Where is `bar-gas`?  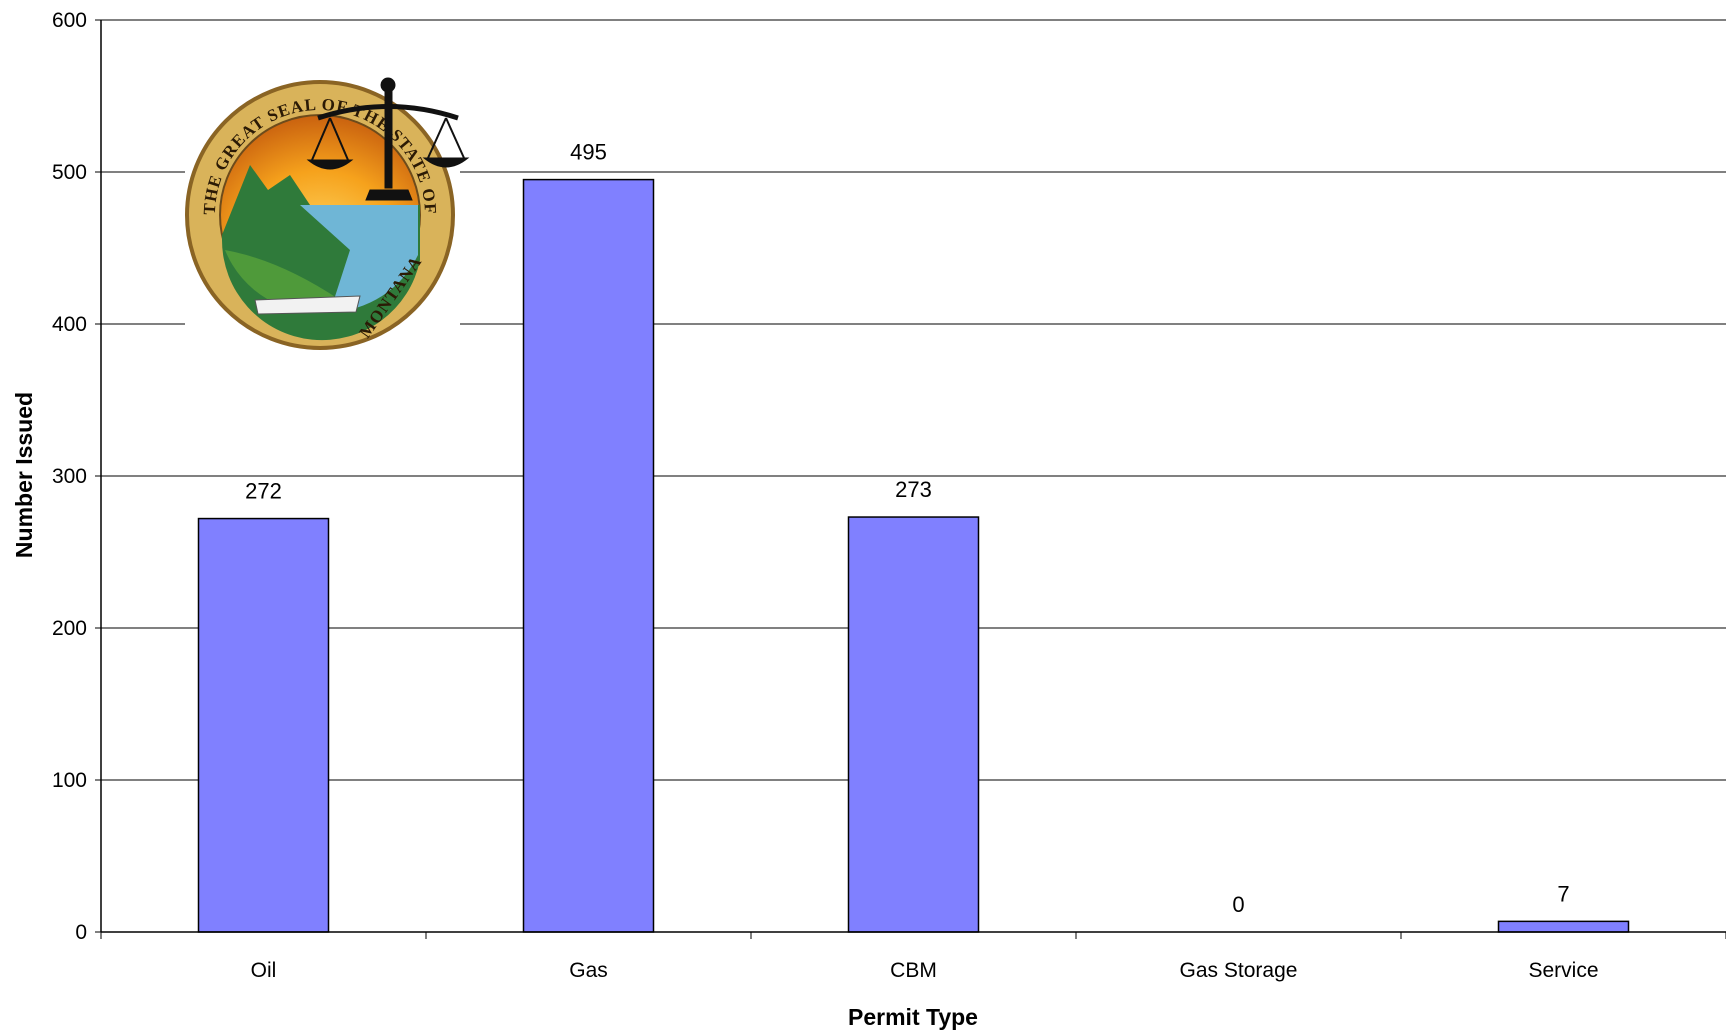 bar-gas is located at coordinates (588, 555).